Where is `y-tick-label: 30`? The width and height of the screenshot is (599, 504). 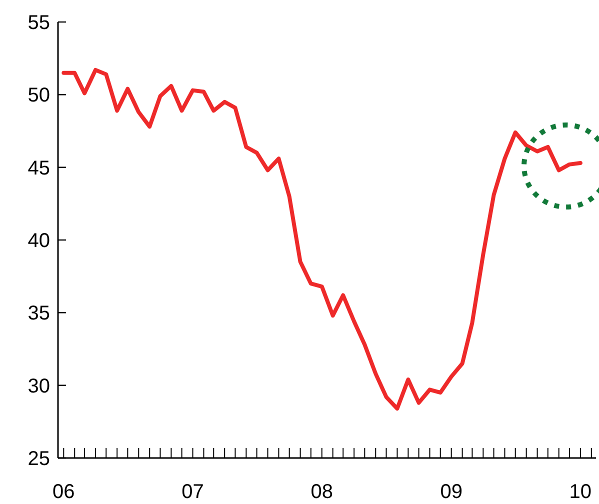
y-tick-label: 30 is located at coordinates (39, 386).